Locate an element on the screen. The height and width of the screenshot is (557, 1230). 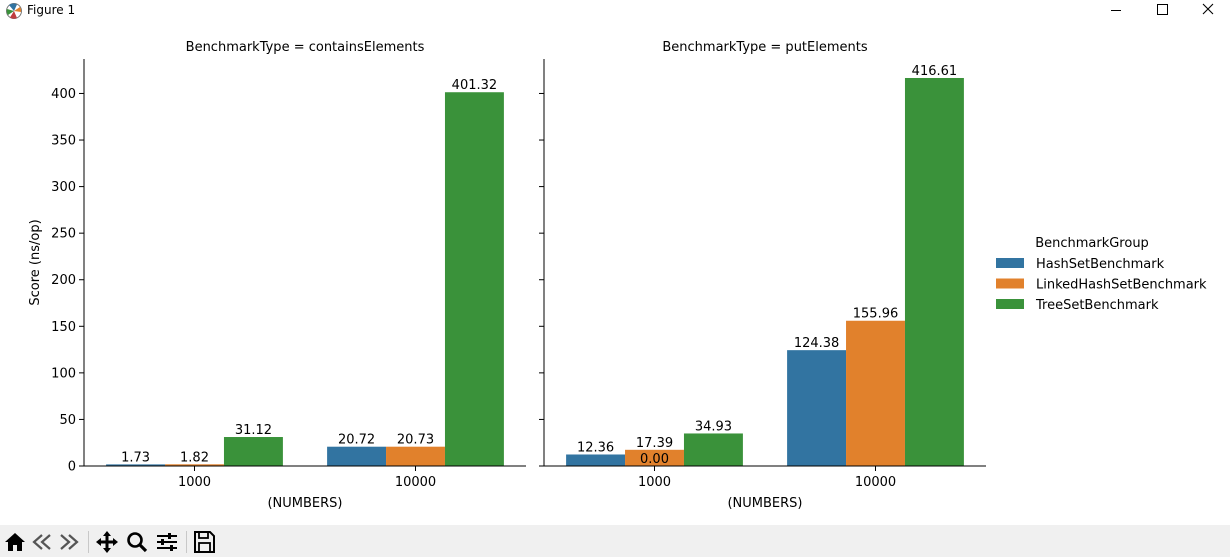
data-label: 416.61 is located at coordinates (935, 71).